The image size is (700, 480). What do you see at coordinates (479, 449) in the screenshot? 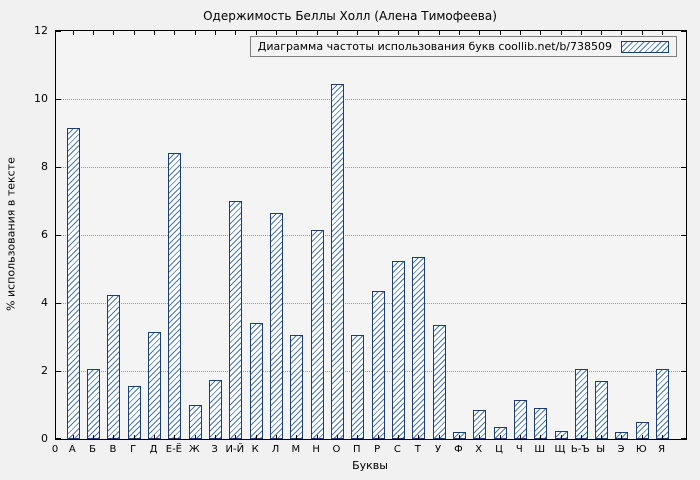
I see `x-tick-label: Х` at bounding box center [479, 449].